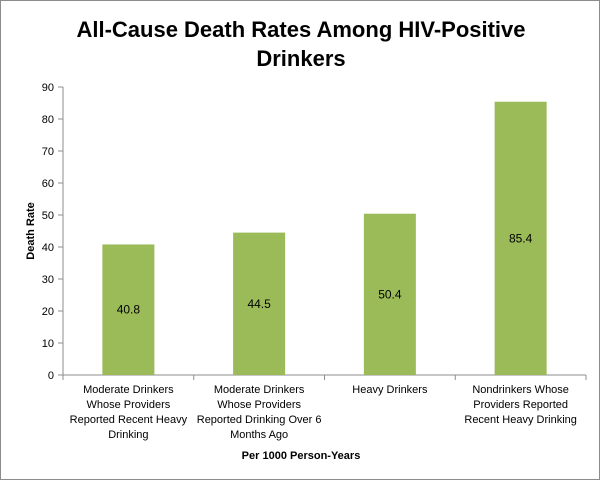  I want to click on x-tick-label-line: Heavy Drinkers, so click(390, 390).